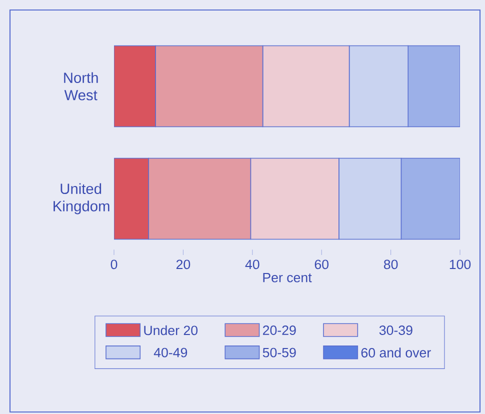 The width and height of the screenshot is (485, 414). I want to click on y-tick-label: United Kingdom, so click(82, 198).